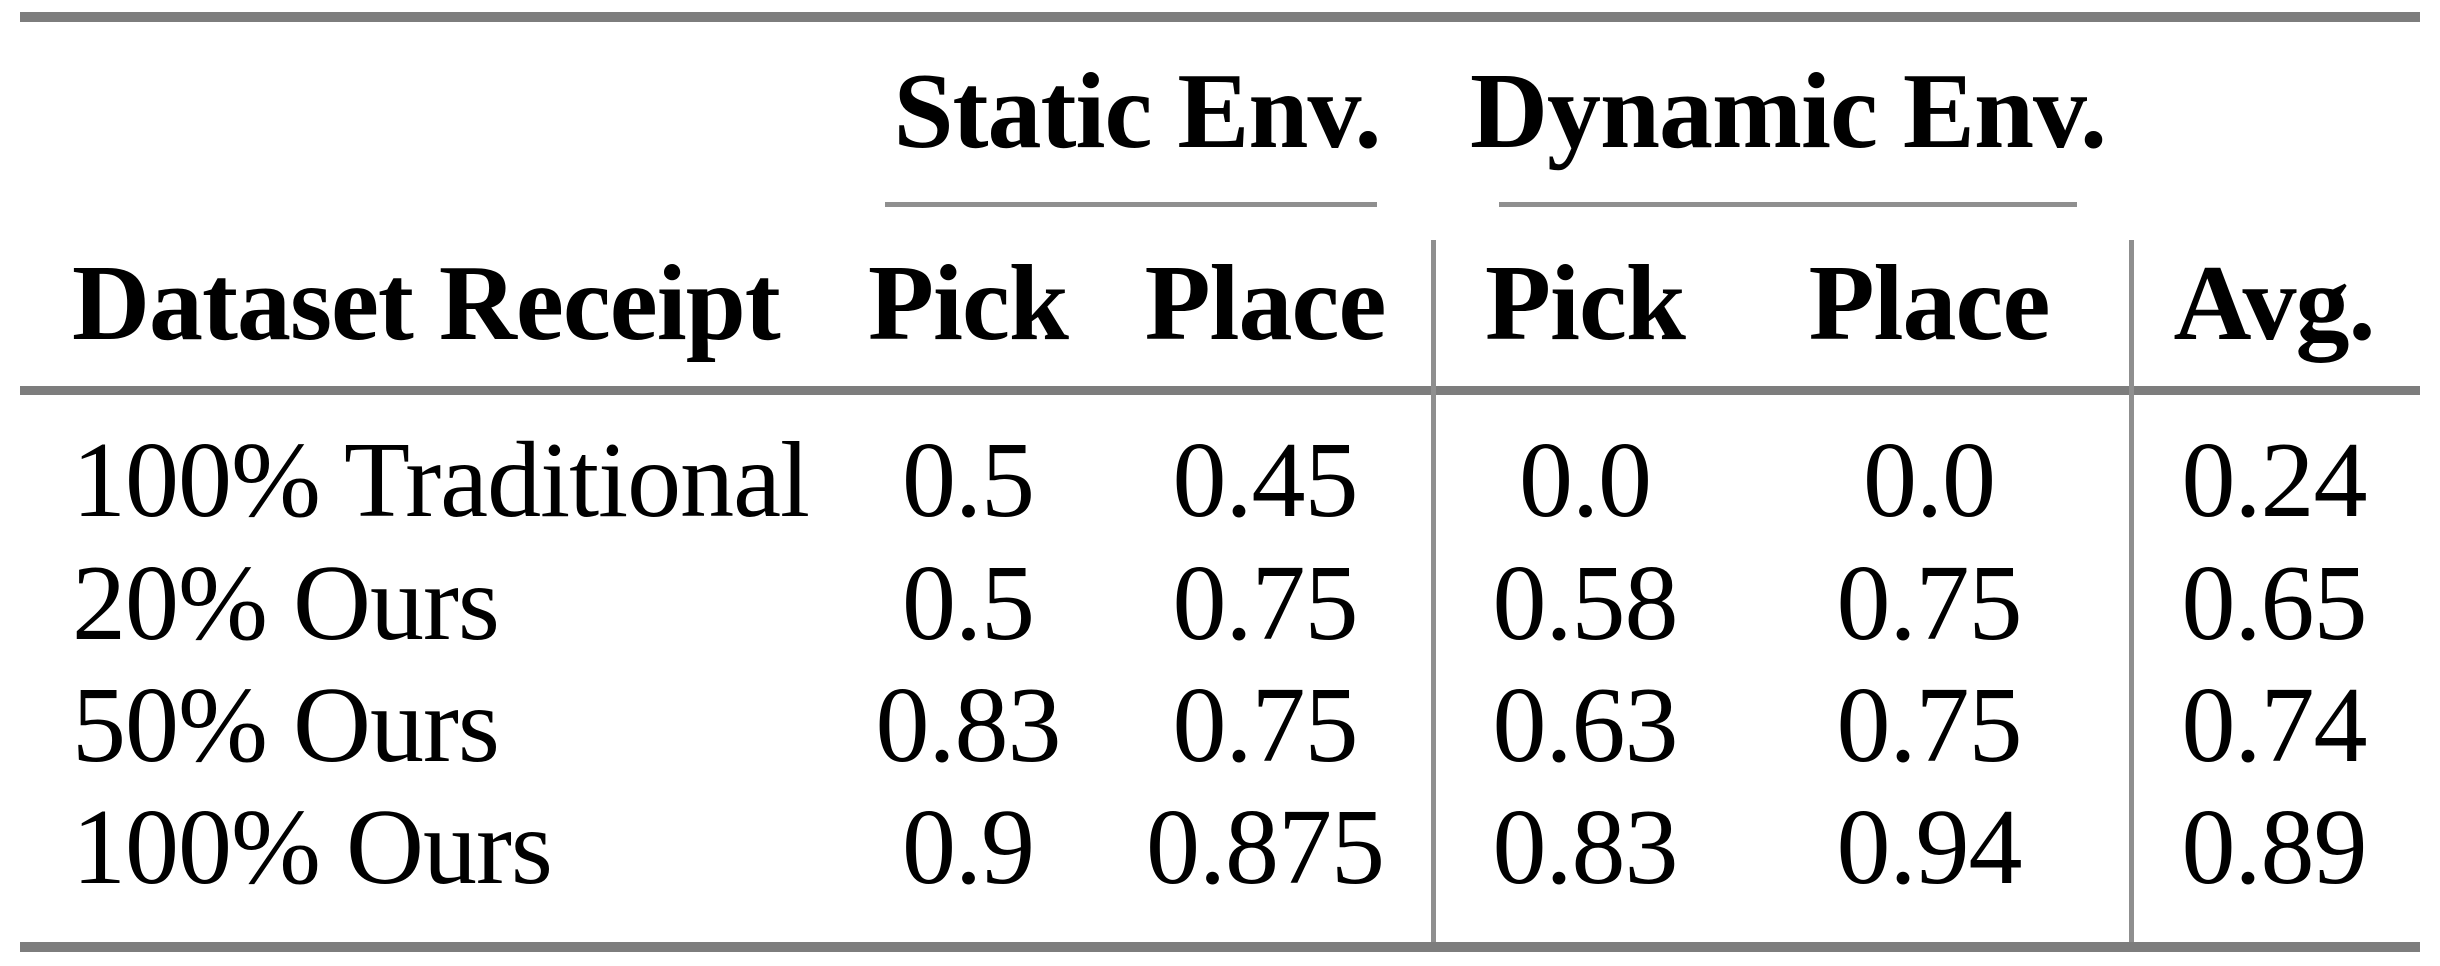 The height and width of the screenshot is (966, 2440). What do you see at coordinates (2274, 603) in the screenshot?
I see `cell-avg: 0.65` at bounding box center [2274, 603].